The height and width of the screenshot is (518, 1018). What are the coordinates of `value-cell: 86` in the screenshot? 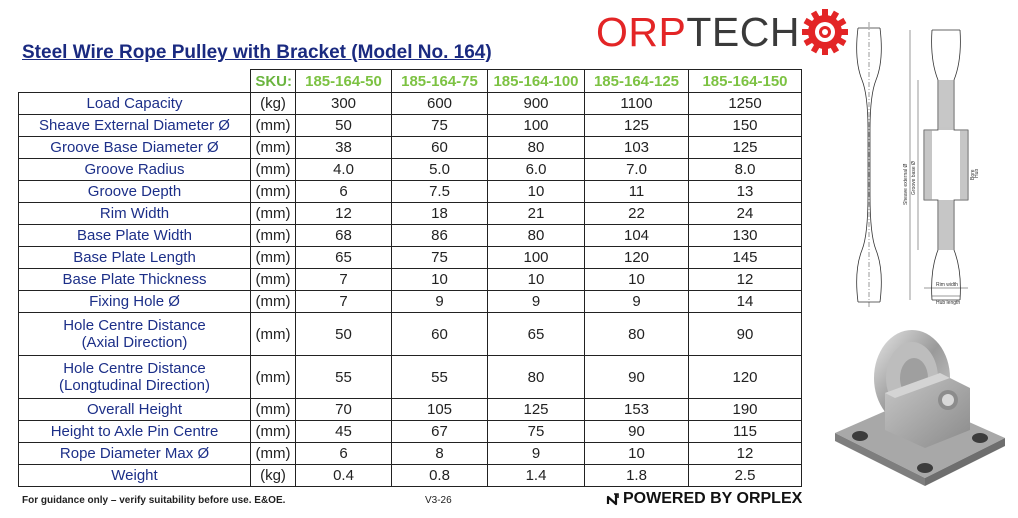 It's located at (439, 235).